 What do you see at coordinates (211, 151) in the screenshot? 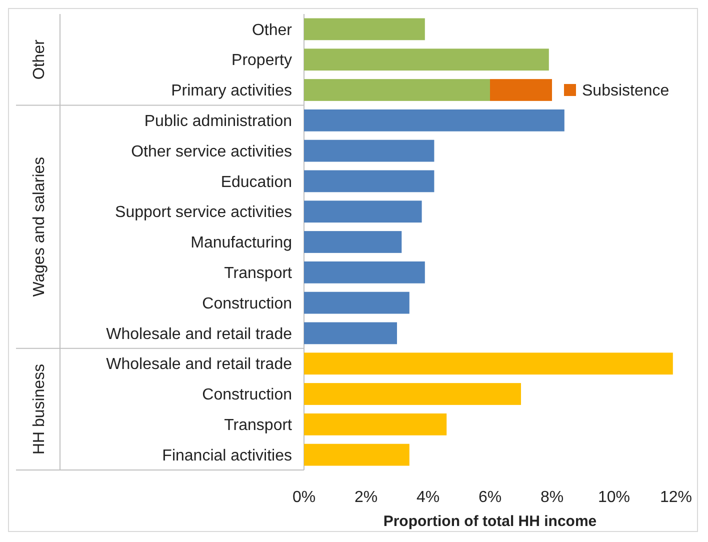
I see `y-tick-label: Other service activities` at bounding box center [211, 151].